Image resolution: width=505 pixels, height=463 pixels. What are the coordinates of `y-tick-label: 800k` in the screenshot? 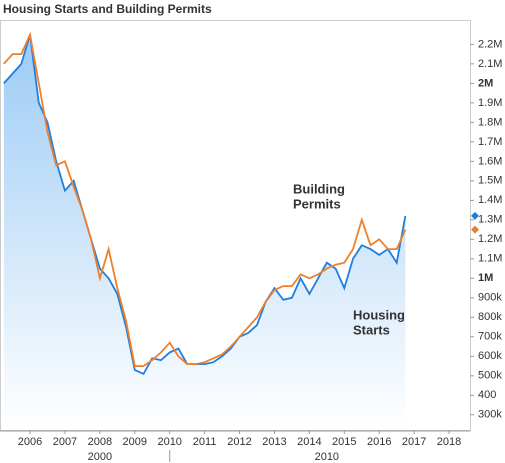 It's located at (490, 317).